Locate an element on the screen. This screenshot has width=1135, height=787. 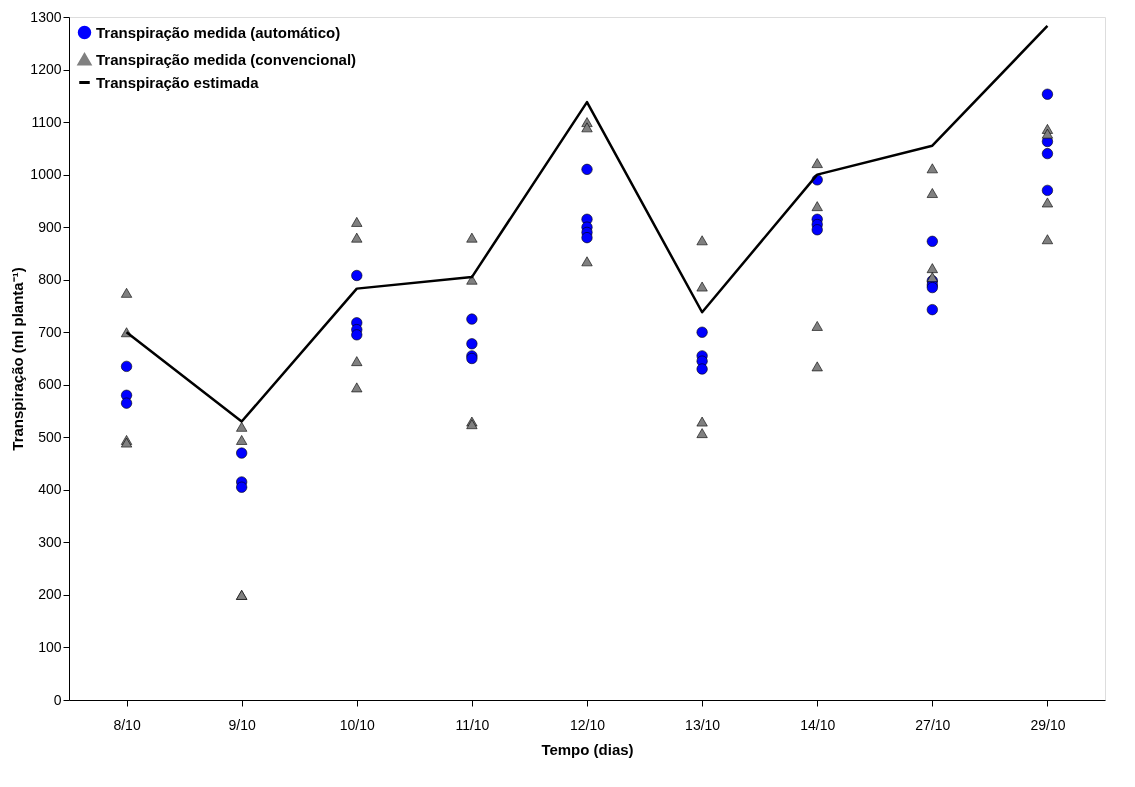
y-tick-label: 300 is located at coordinates (50, 541).